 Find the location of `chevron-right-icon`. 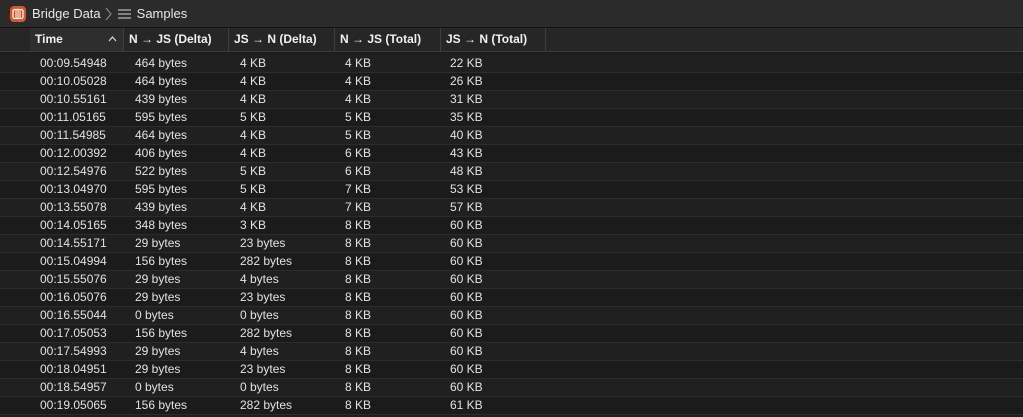

chevron-right-icon is located at coordinates (108, 14).